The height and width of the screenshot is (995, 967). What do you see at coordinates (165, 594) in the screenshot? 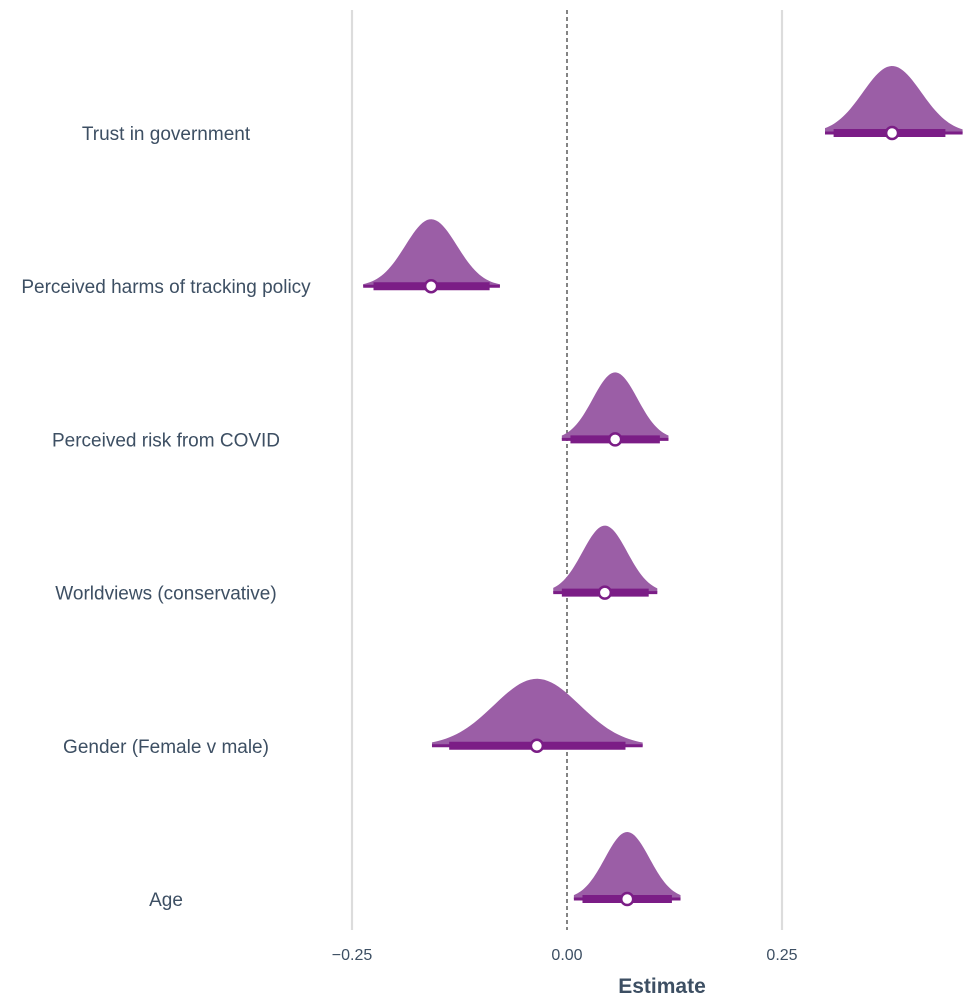
I see `category-label: Worldviews (conservative)` at bounding box center [165, 594].